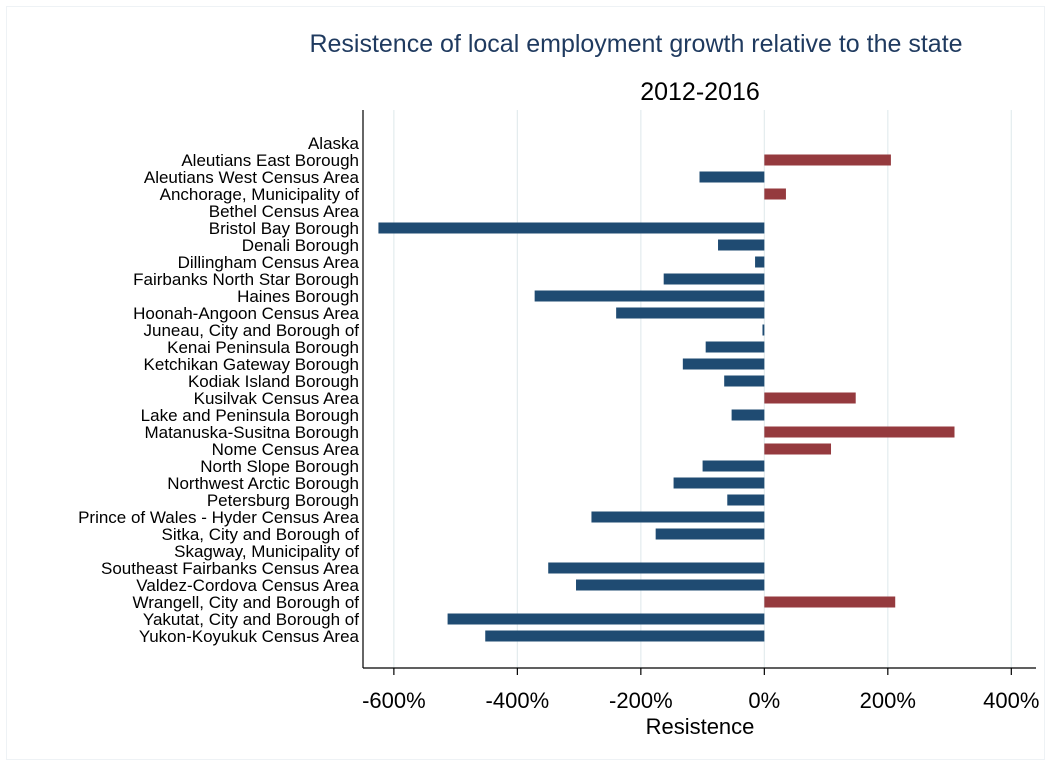  What do you see at coordinates (286, 449) in the screenshot?
I see `category-label-18: Nome Census Area` at bounding box center [286, 449].